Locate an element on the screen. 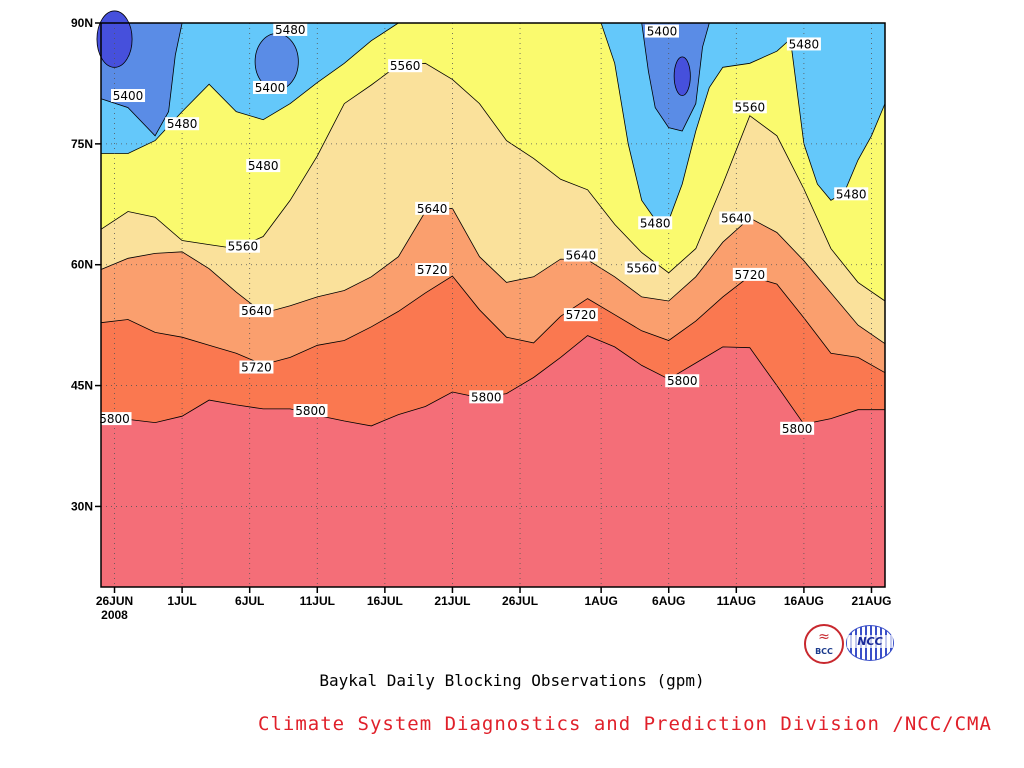 This screenshot has width=1024, height=768. contour-line-5400-north_west is located at coordinates (141, 79).